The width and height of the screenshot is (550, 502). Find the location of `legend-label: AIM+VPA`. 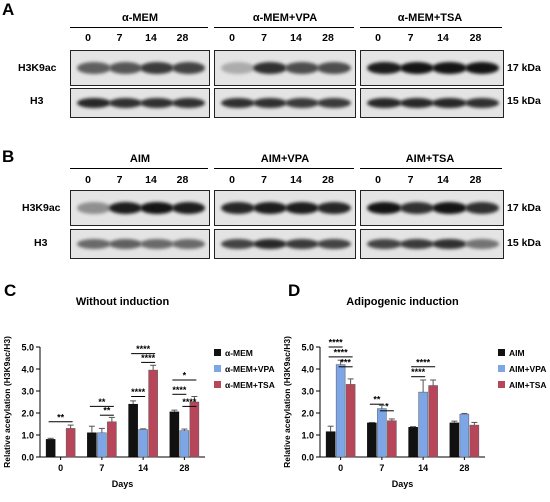

legend-label: AIM+VPA is located at coordinates (527, 369).